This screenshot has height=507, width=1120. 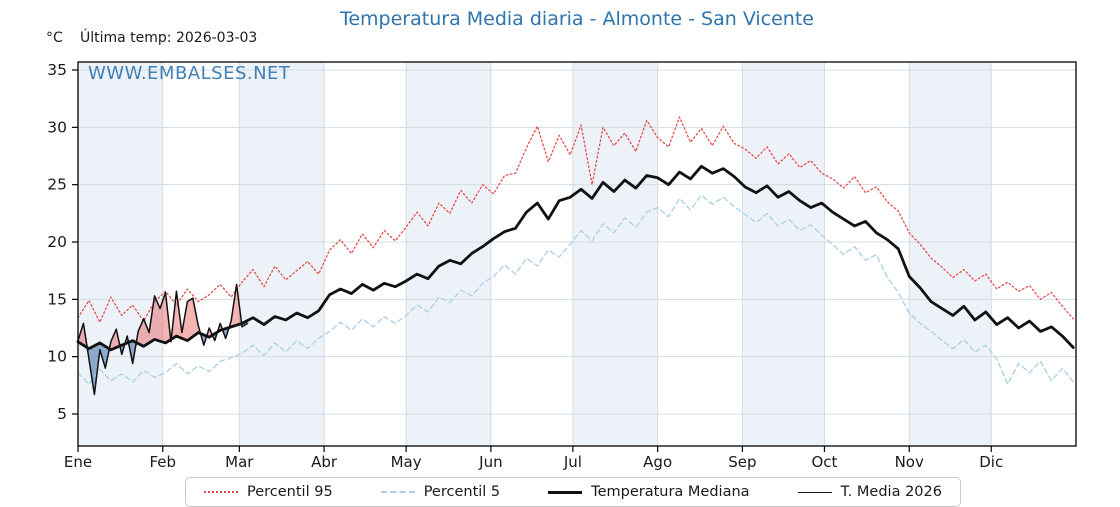 What do you see at coordinates (78, 462) in the screenshot?
I see `x-tick-label: Ene` at bounding box center [78, 462].